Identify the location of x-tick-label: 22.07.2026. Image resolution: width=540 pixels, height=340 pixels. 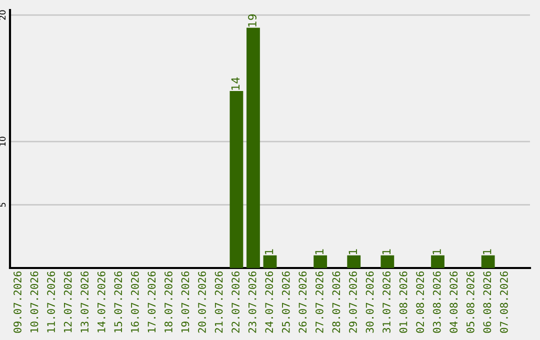
(236, 302).